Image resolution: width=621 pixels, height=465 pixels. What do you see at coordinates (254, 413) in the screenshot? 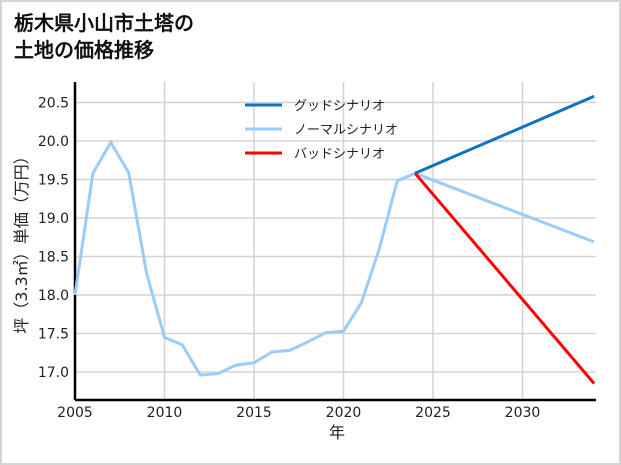
I see `x-tick-label: 2015` at bounding box center [254, 413].